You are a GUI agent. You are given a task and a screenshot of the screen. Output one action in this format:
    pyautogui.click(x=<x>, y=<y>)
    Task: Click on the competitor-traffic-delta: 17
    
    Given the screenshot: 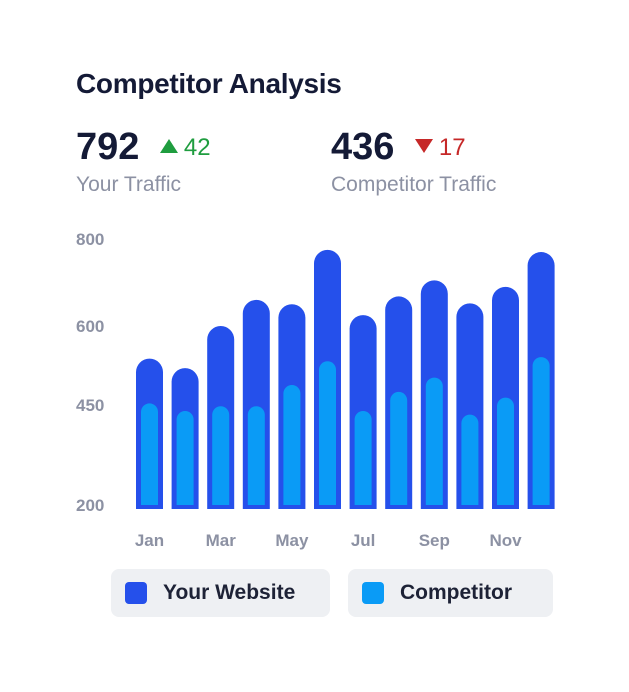 What is the action you would take?
    pyautogui.click(x=440, y=147)
    